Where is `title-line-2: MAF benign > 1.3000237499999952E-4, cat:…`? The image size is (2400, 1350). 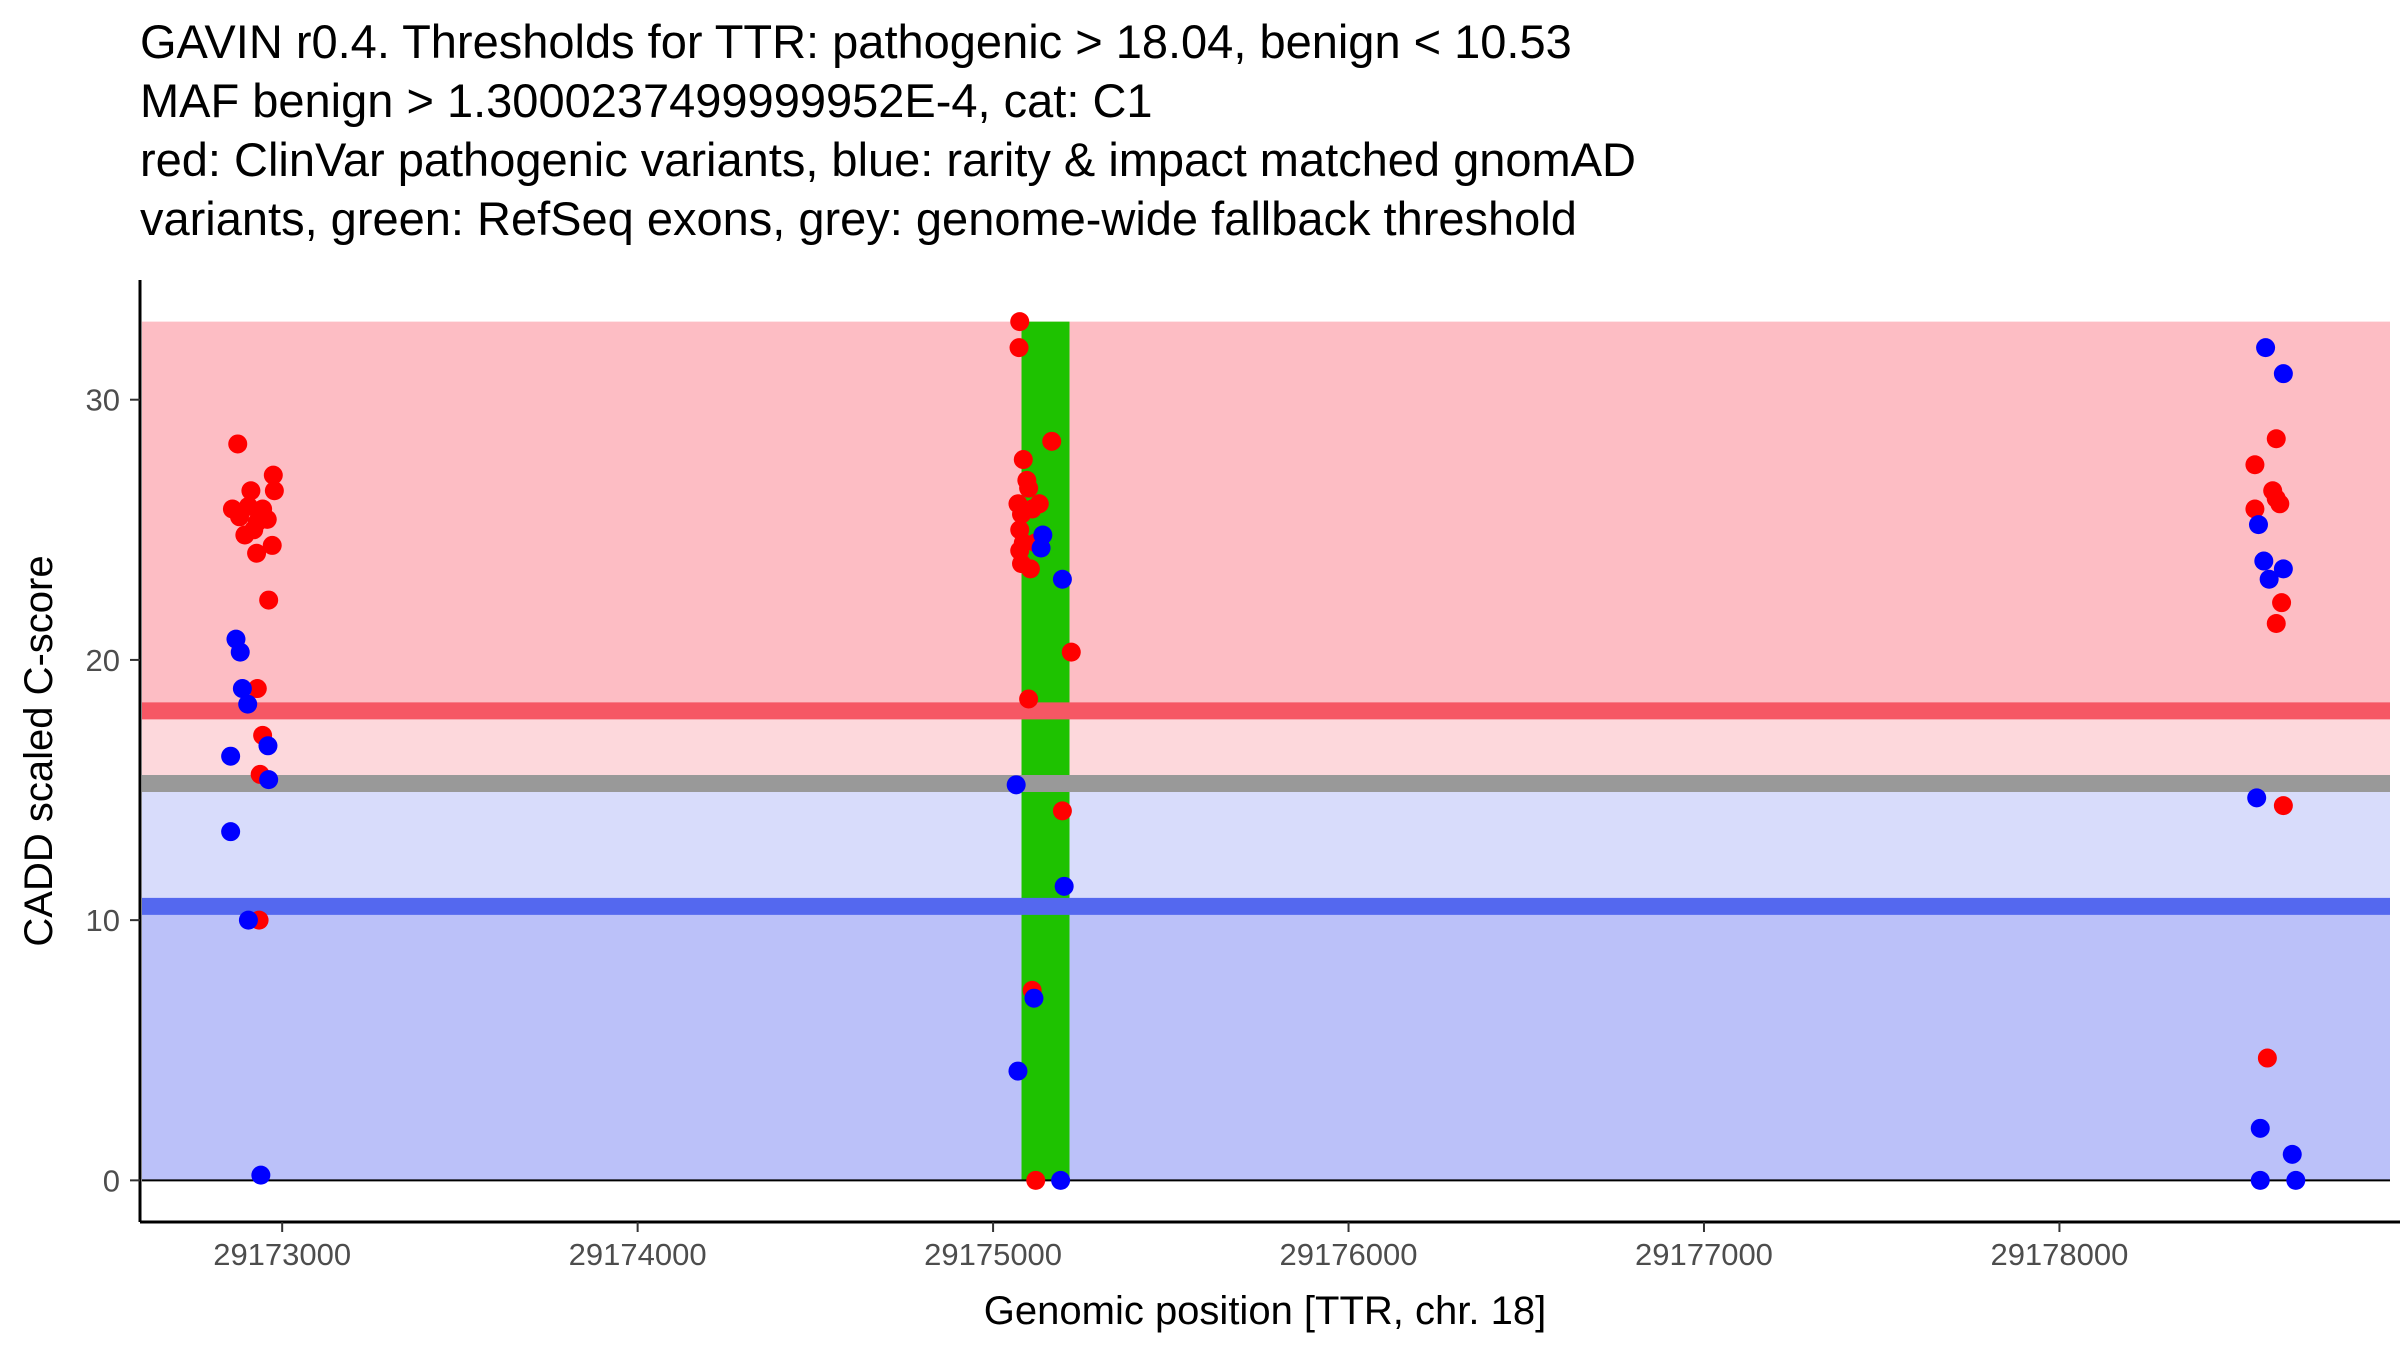 title-line-2: MAF benign > 1.3000237499999952E-4, cat:… is located at coordinates (646, 100).